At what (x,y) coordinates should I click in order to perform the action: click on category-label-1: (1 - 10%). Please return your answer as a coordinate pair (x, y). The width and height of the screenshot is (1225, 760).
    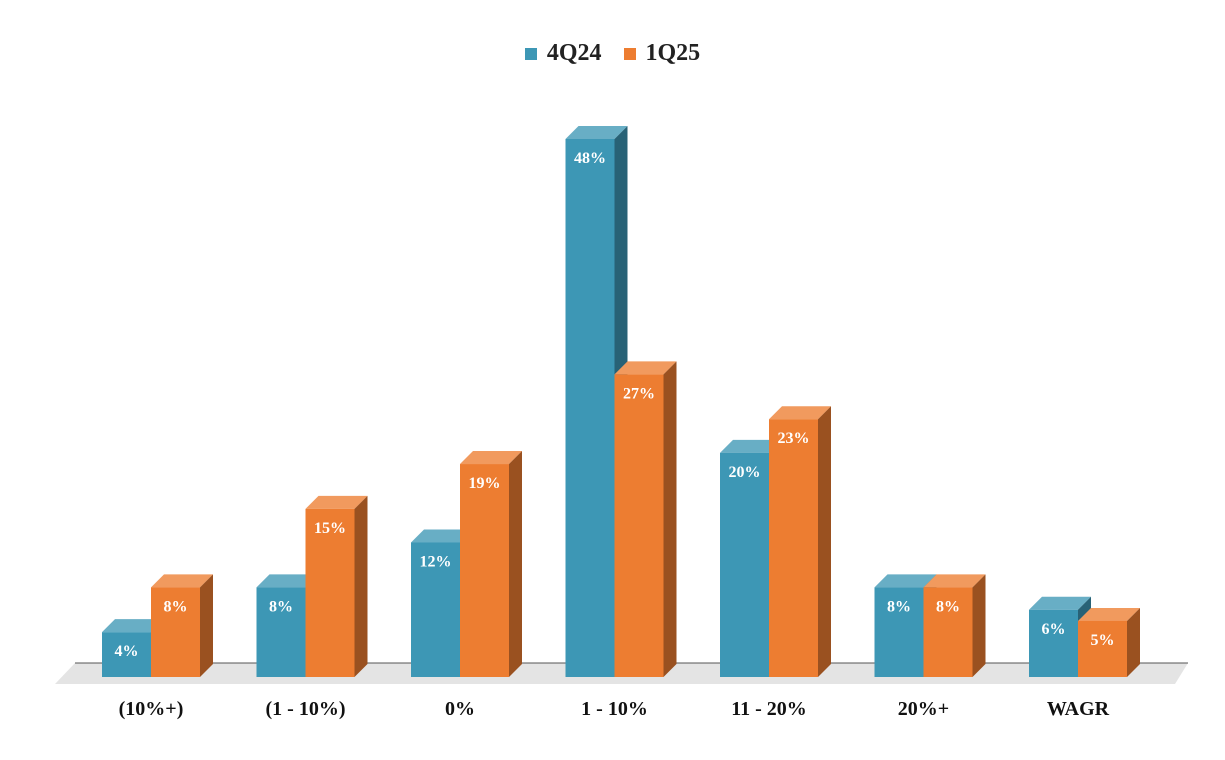
    Looking at the image, I should click on (306, 709).